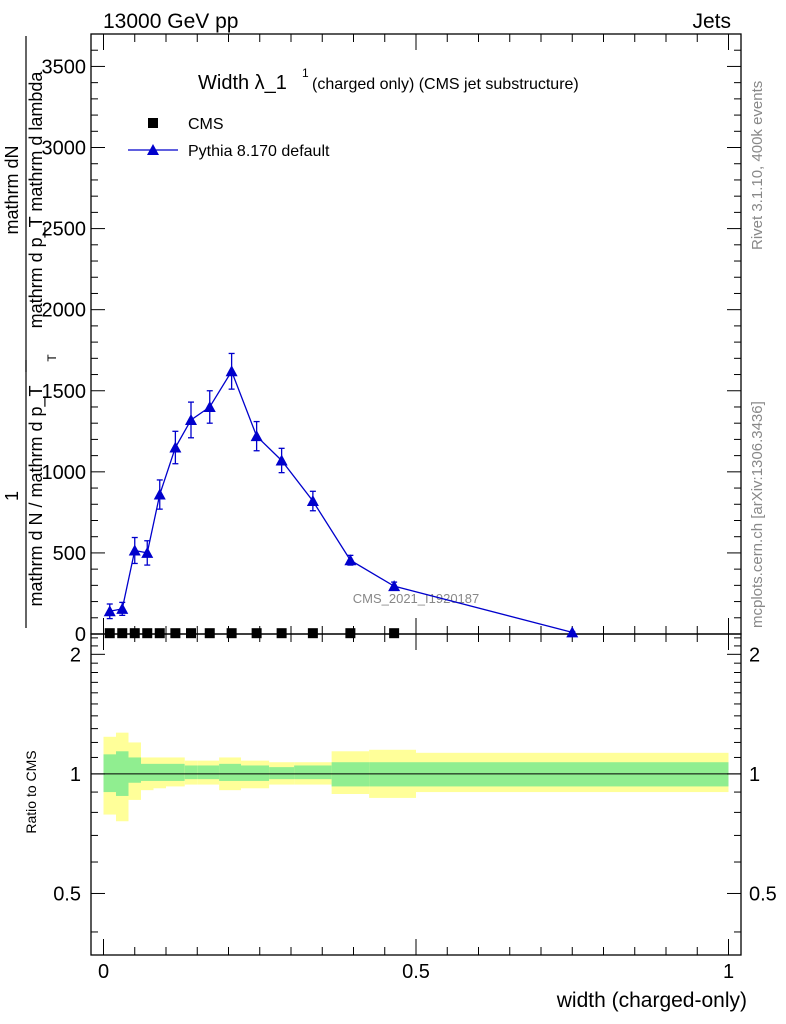  I want to click on main-ylabel-denom: mathrm d N / mathrm d p_T, so click(36, 495).